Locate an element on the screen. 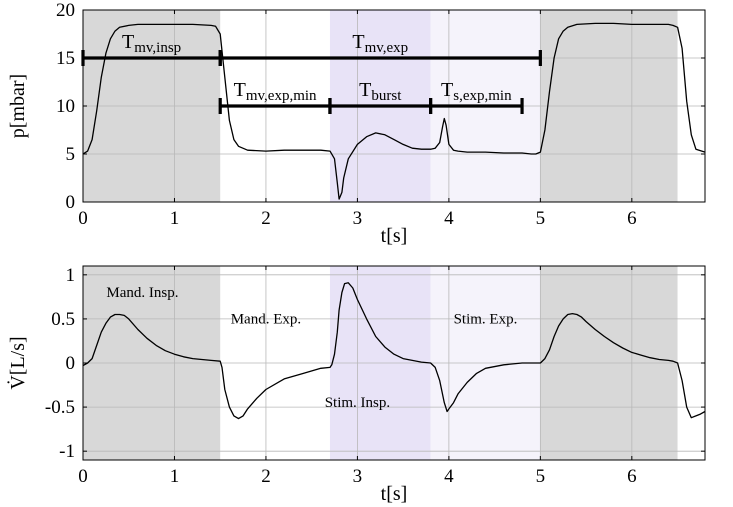 This screenshot has width=733, height=507. phase-annotation-3: Stim. Insp. is located at coordinates (357, 403).